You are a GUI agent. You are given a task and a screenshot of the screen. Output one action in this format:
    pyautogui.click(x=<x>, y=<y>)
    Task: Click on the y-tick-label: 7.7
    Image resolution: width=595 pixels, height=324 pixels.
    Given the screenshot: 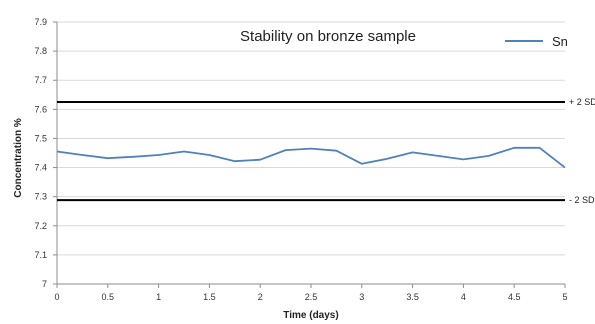 What is the action you would take?
    pyautogui.click(x=40, y=80)
    